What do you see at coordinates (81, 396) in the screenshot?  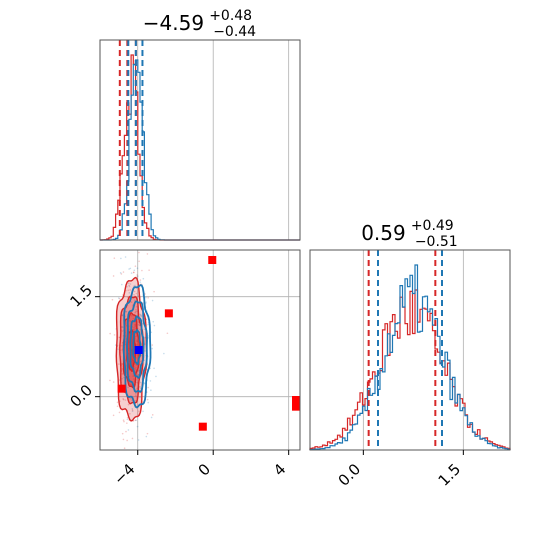 I see `tick-label-y: 0.0` at bounding box center [81, 396].